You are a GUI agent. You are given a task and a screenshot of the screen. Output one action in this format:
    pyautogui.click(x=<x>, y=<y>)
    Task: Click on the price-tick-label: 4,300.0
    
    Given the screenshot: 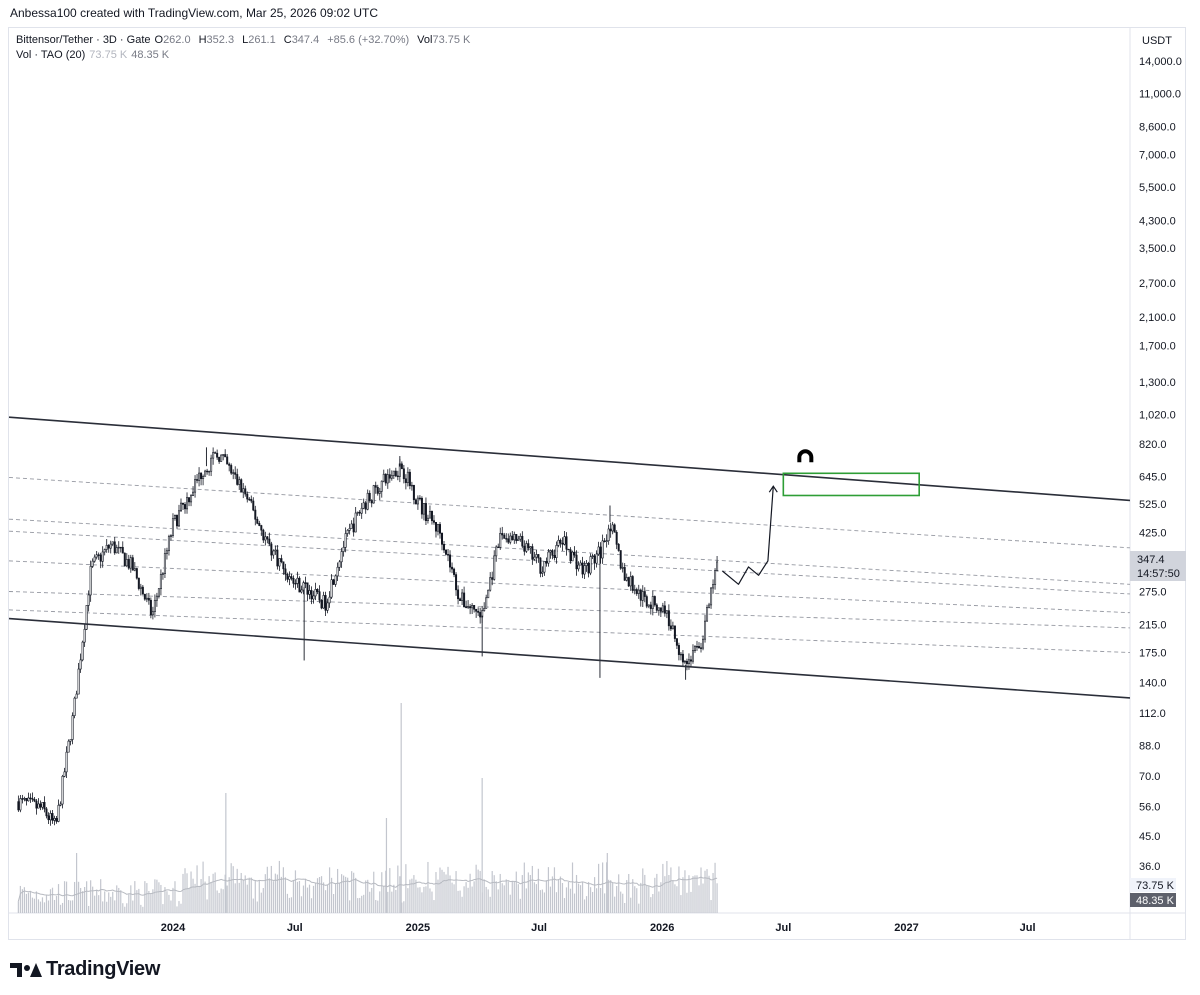 What is the action you would take?
    pyautogui.click(x=1157, y=221)
    